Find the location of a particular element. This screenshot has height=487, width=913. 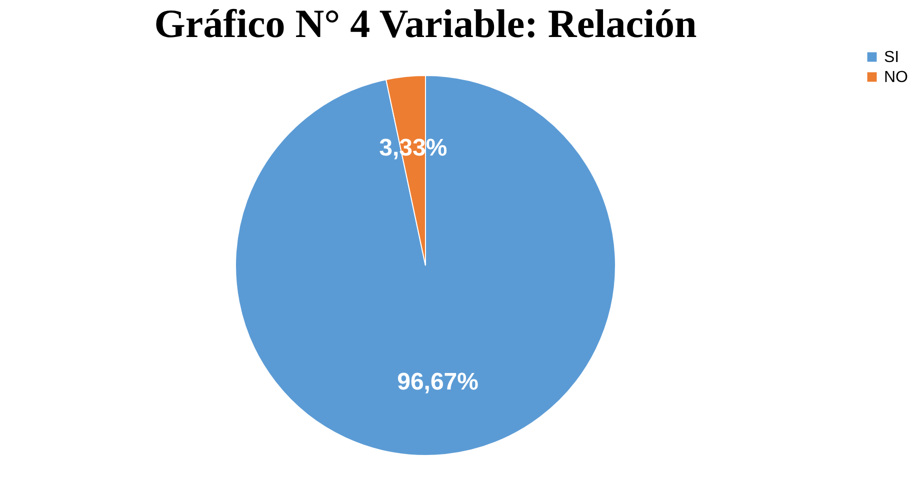

data-label: 96,67% is located at coordinates (438, 382).